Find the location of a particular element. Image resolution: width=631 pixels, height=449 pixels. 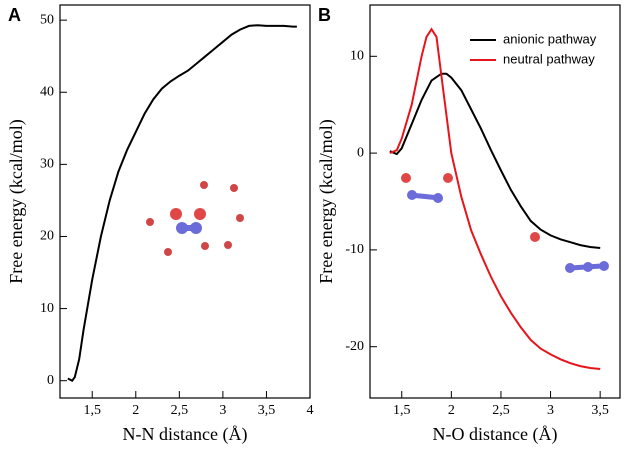

y-tick-label: 20 is located at coordinates (47, 236).